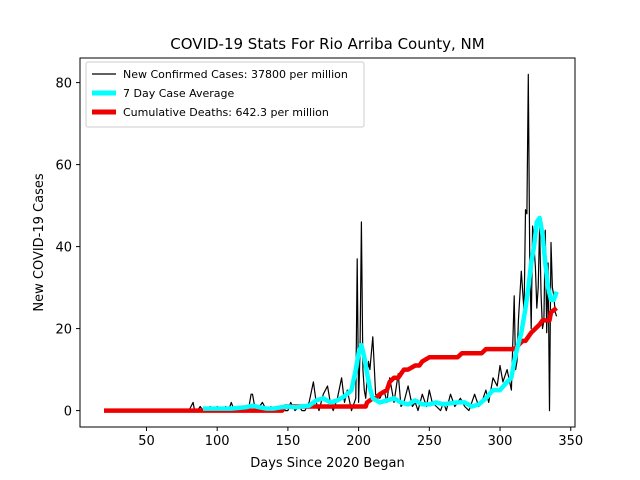  What do you see at coordinates (63, 248) in the screenshot?
I see `y-tick-label: 40` at bounding box center [63, 248].